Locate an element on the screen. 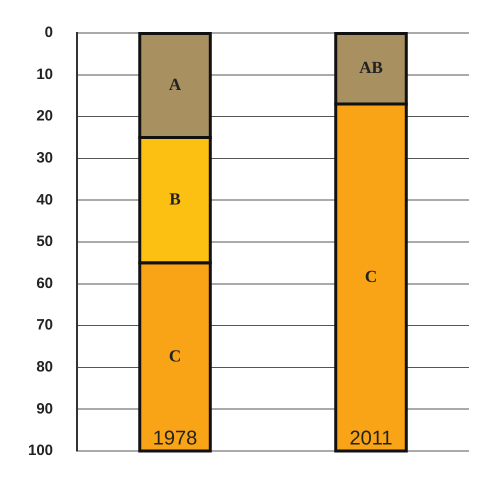 Image resolution: width=479 pixels, height=484 pixels. y-tick-label: 70 is located at coordinates (45, 325).